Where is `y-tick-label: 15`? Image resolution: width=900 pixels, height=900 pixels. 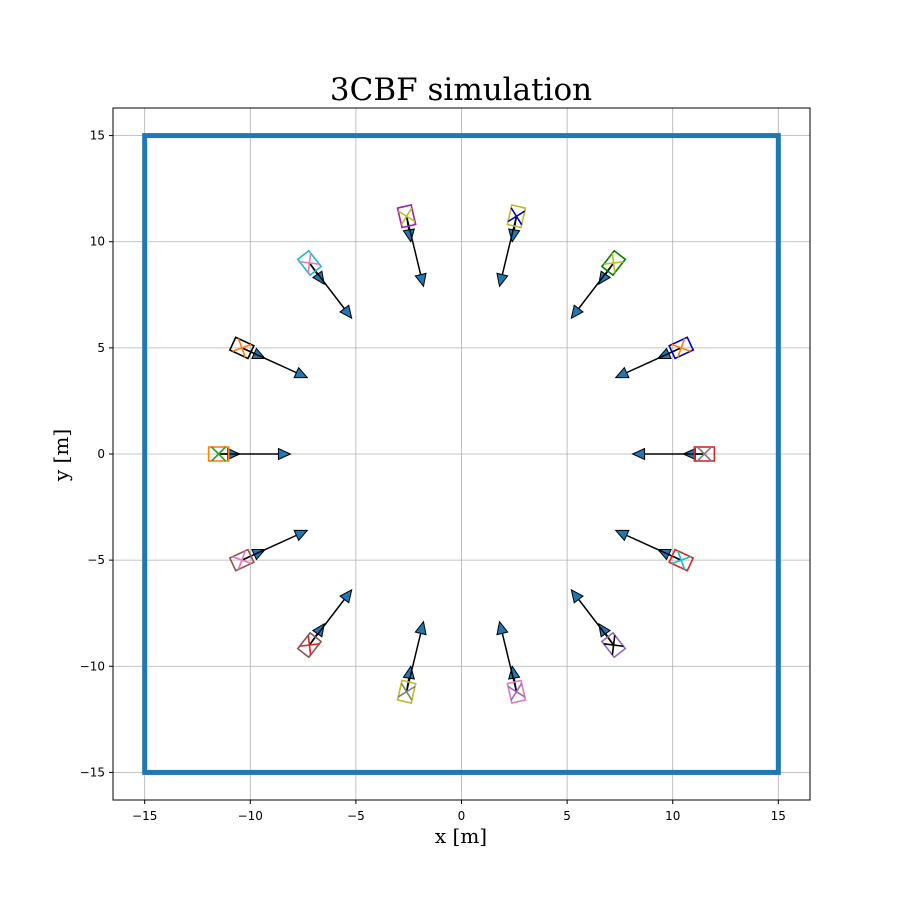 y-tick-label: 15 is located at coordinates (97, 136).